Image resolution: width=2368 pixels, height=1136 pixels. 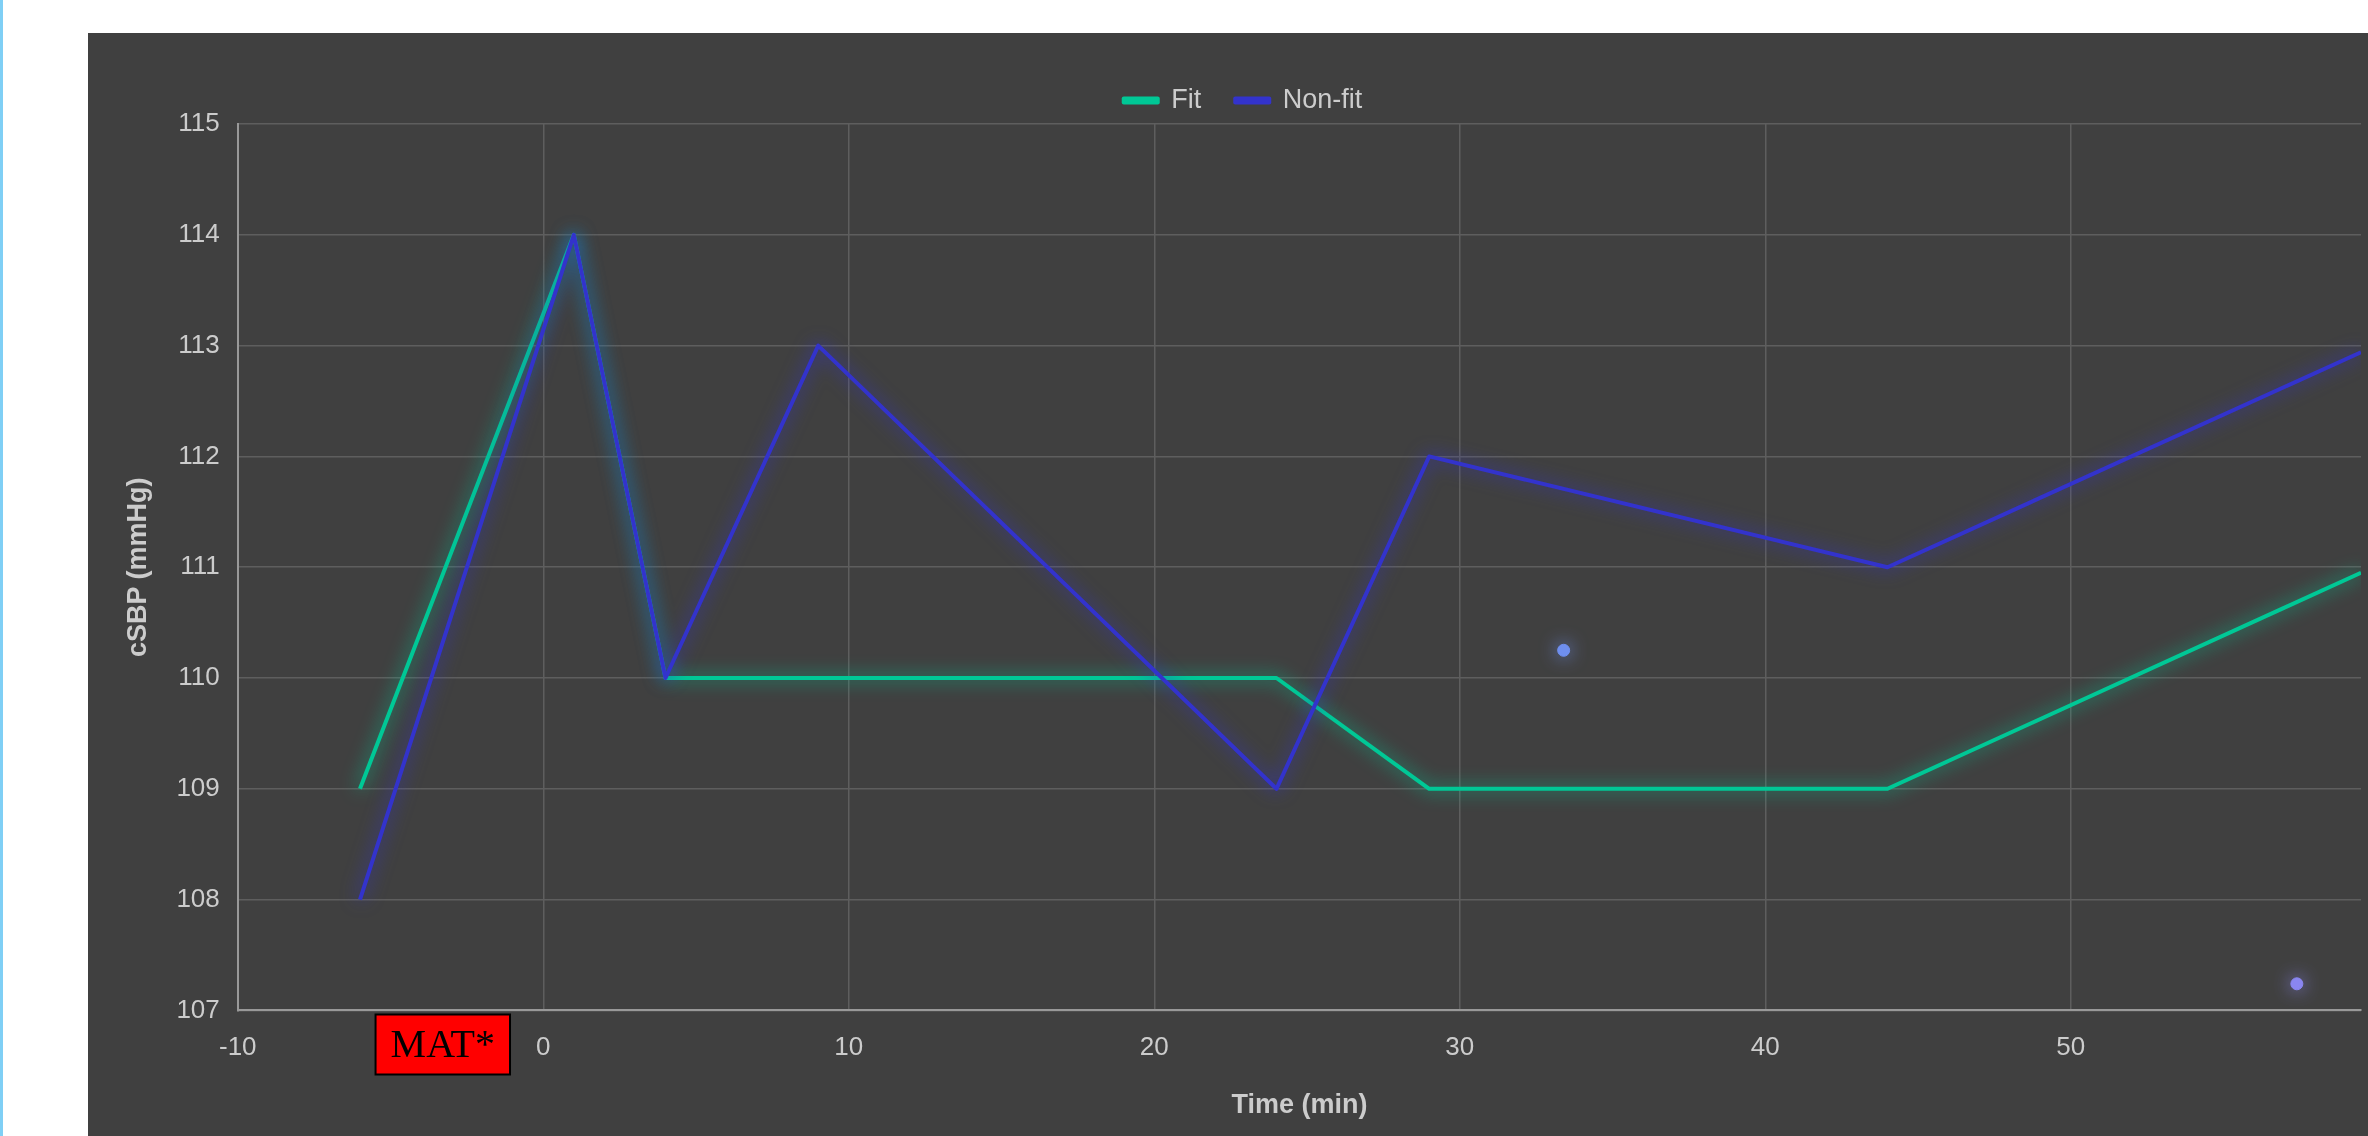 I want to click on x-tick-label: 40, so click(x=1765, y=1046).